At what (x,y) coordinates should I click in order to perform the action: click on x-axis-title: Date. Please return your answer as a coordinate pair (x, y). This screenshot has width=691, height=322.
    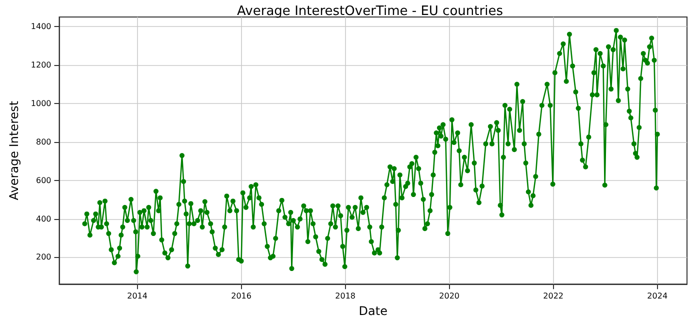
    Looking at the image, I should click on (373, 311).